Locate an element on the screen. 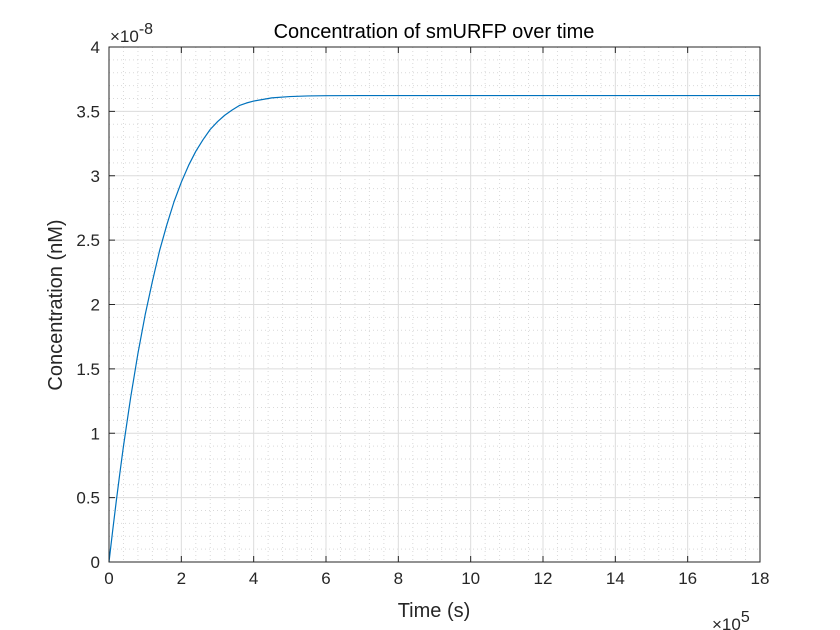  x-tick-label: 0 is located at coordinates (108, 578).